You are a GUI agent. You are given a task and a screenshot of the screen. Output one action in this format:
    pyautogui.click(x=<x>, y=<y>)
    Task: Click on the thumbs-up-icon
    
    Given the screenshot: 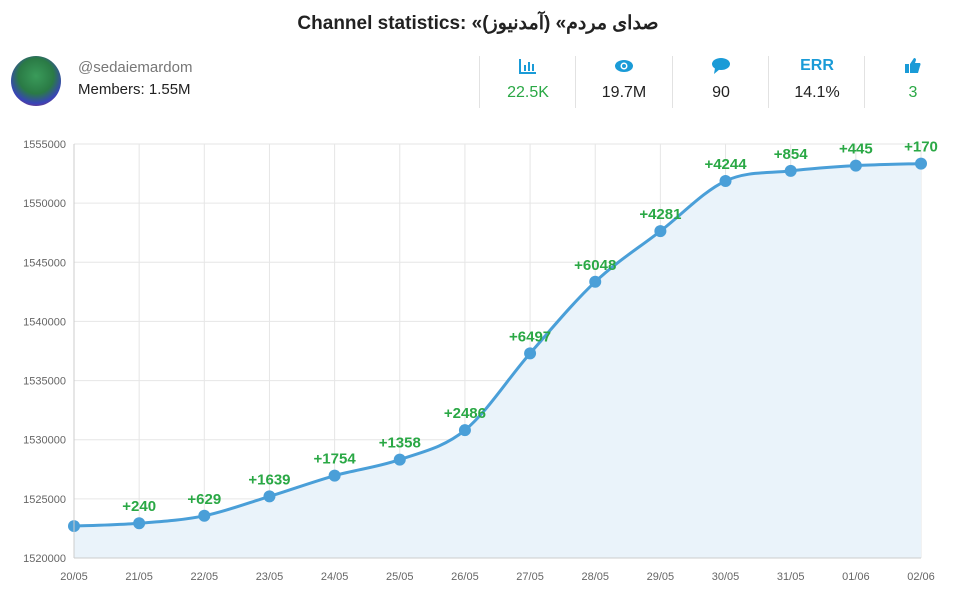 What is the action you would take?
    pyautogui.click(x=910, y=67)
    